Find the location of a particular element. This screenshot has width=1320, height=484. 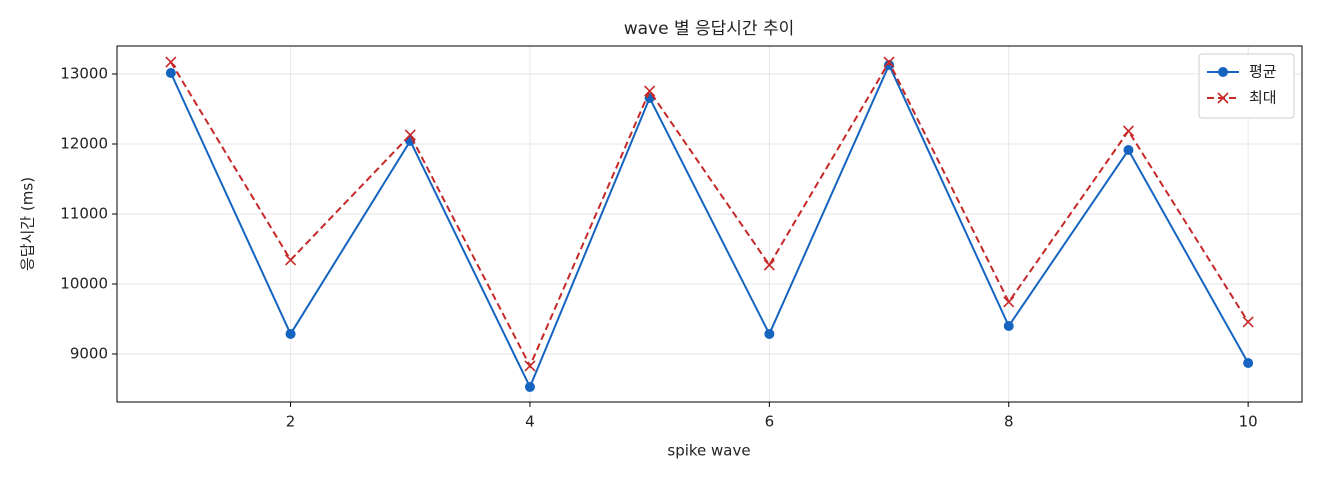

x-axis-label: spike wave is located at coordinates (708, 451).